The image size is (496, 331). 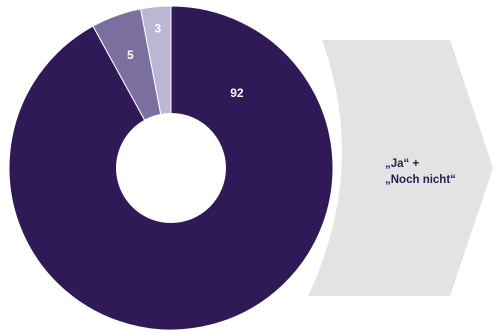 What do you see at coordinates (420, 172) in the screenshot?
I see `callout-text: „Ja“ + „Noch nicht“` at bounding box center [420, 172].